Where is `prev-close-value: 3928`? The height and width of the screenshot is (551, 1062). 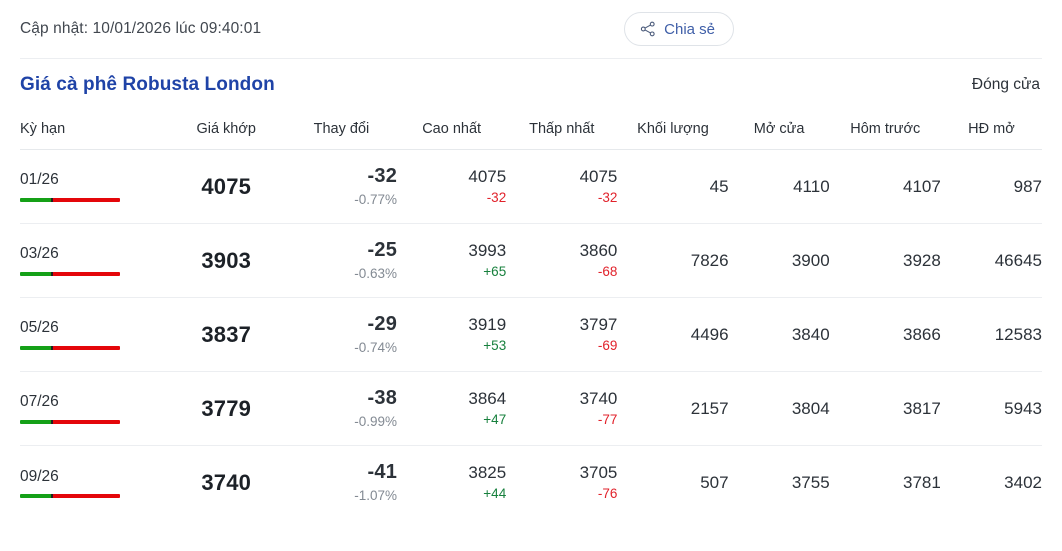 prev-close-value: 3928 is located at coordinates (922, 260).